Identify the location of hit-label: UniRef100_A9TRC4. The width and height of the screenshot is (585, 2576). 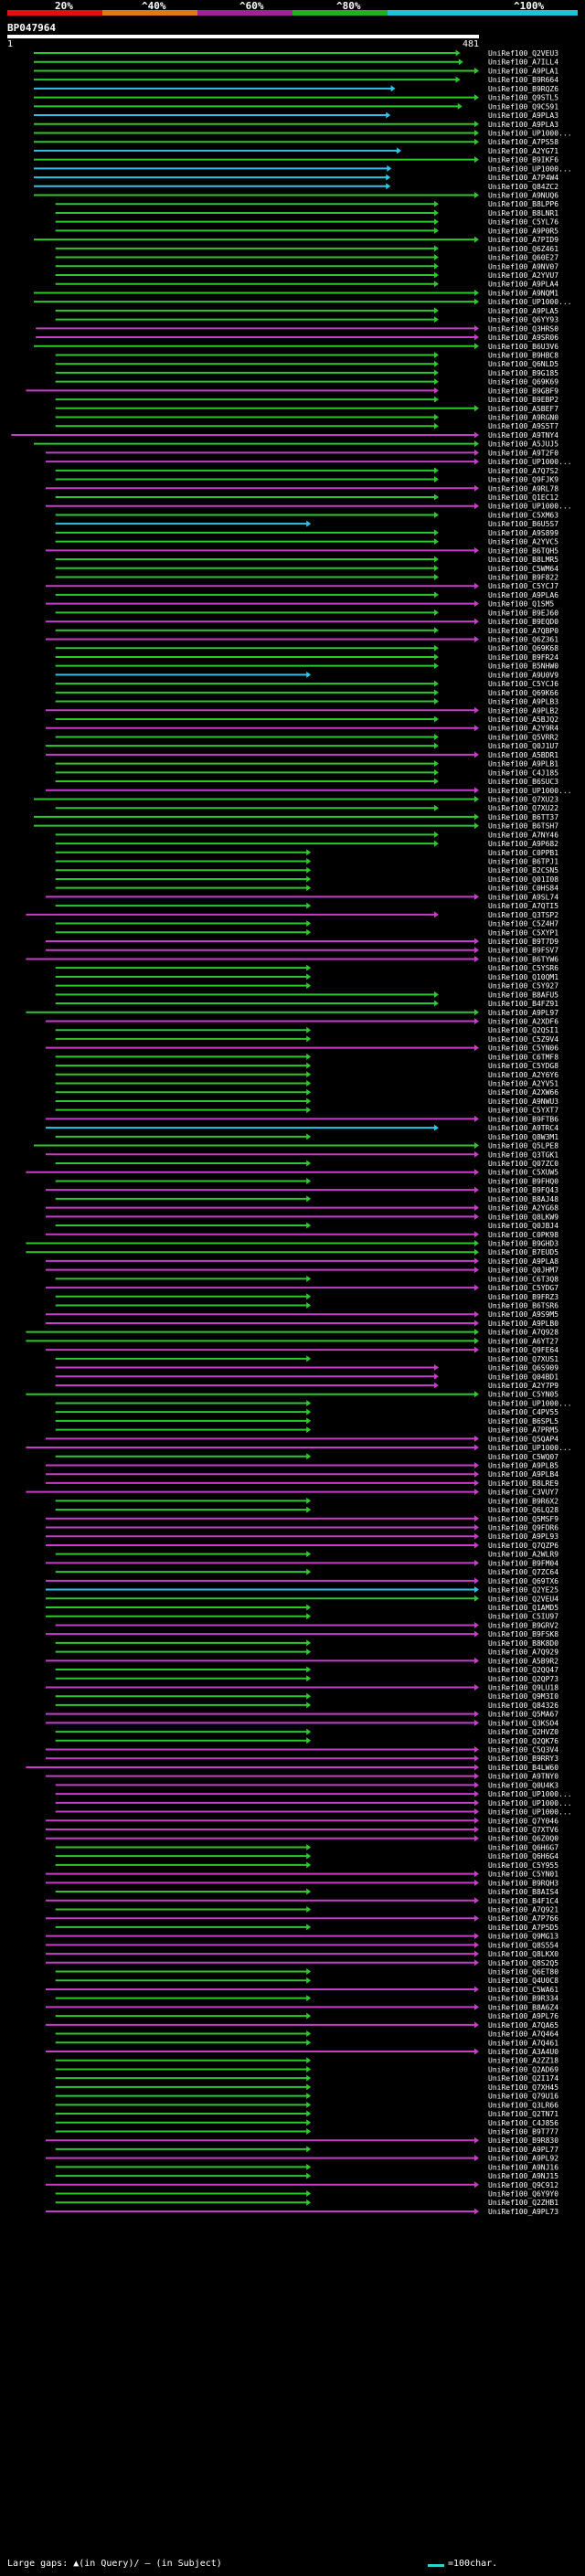
(523, 1128).